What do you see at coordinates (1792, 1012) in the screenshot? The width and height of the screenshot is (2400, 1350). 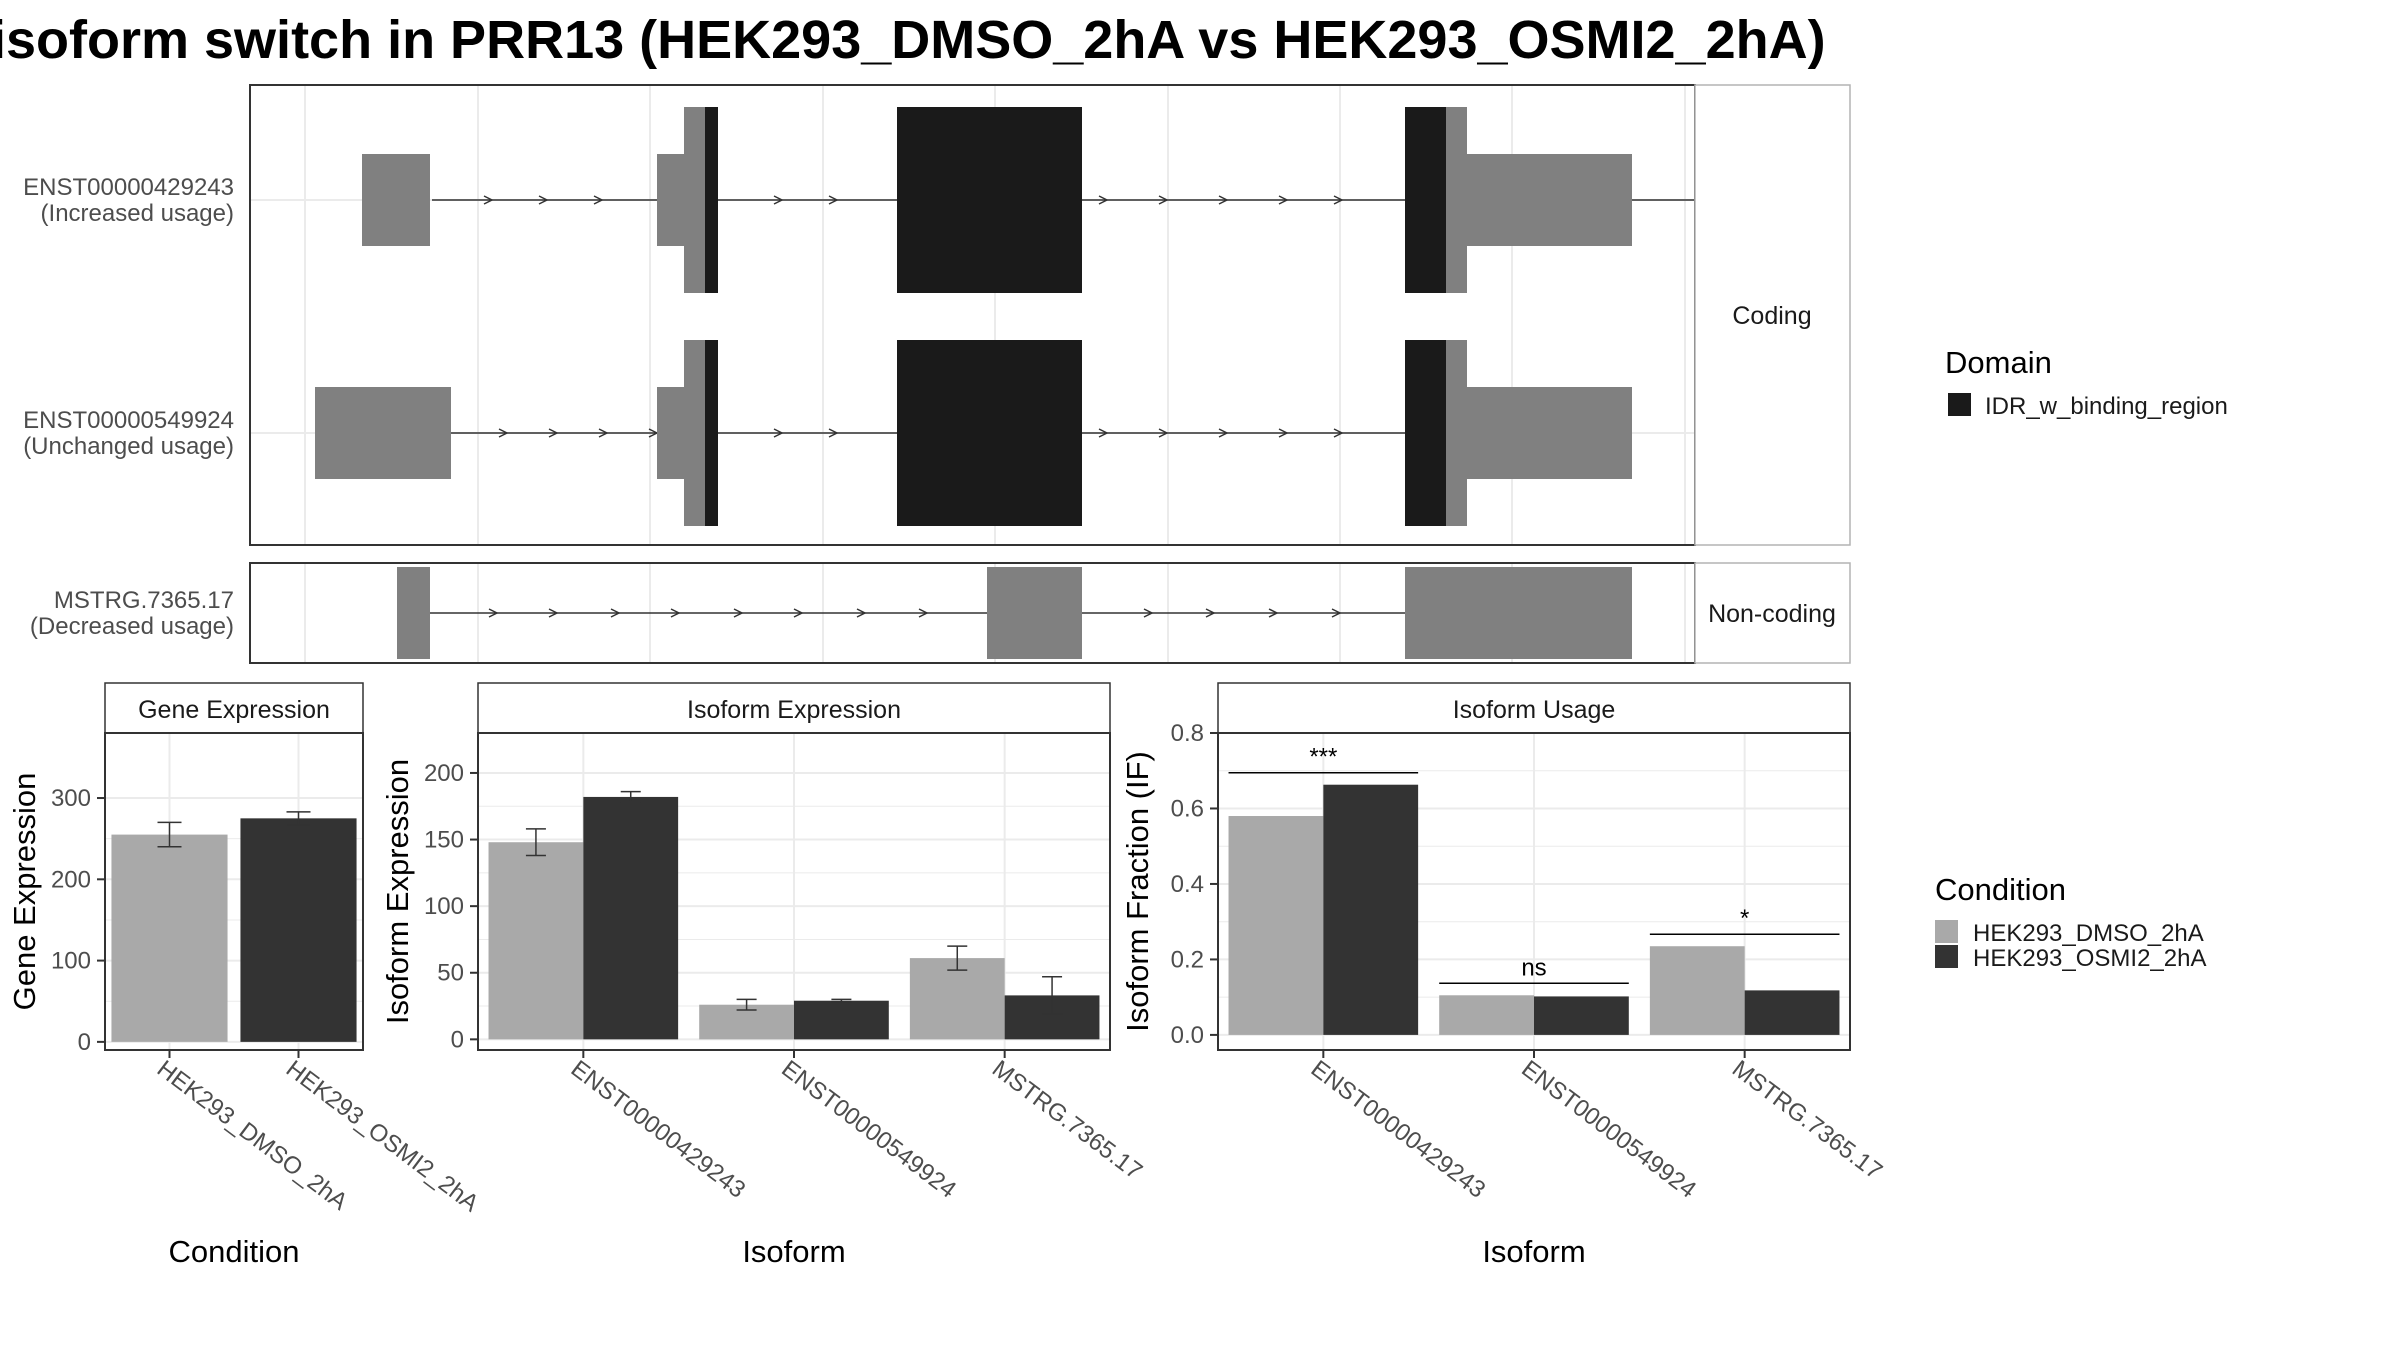 I see `bar-HEK293_OSMI2_2hA-MSTRG.7365.17` at bounding box center [1792, 1012].